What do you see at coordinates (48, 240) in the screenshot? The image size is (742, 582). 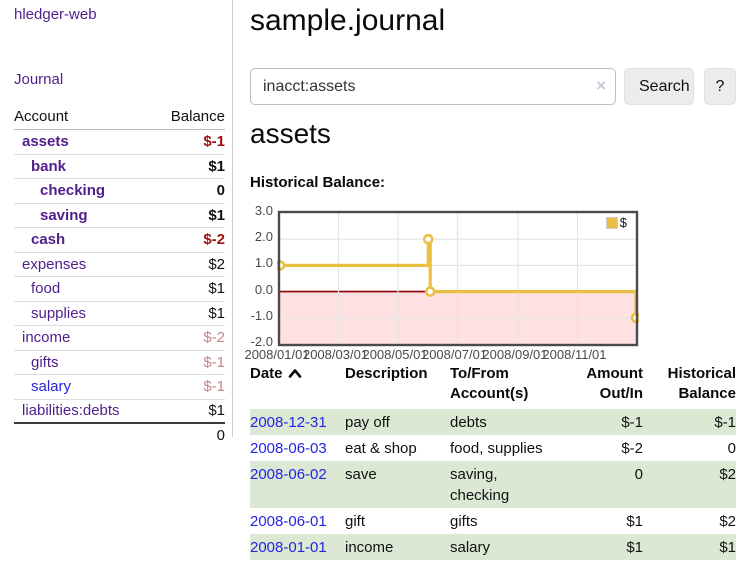 I see `account-link: cash` at bounding box center [48, 240].